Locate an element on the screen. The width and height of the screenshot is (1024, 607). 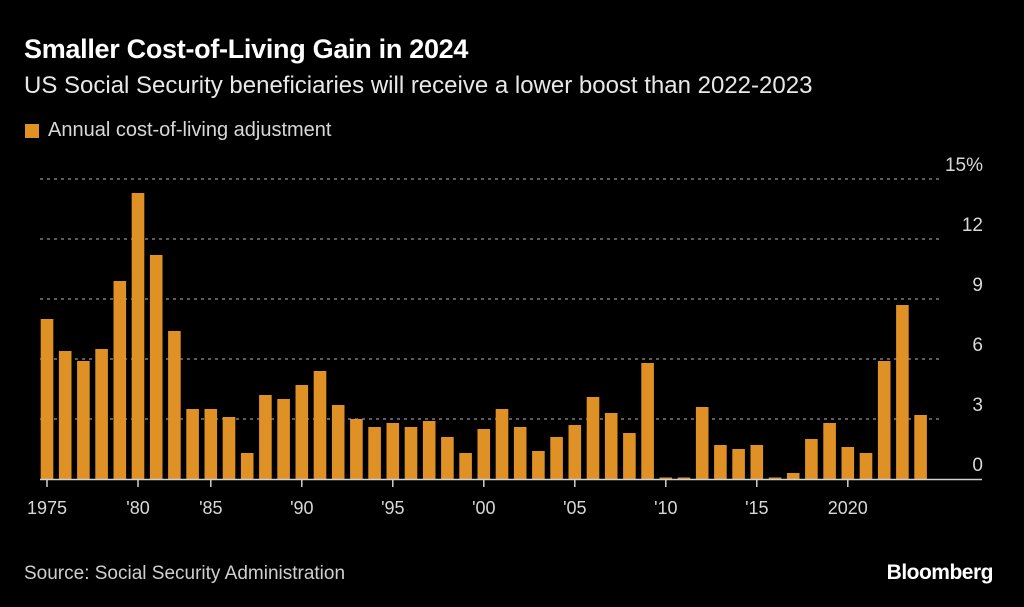
bar-1976 is located at coordinates (65, 415).